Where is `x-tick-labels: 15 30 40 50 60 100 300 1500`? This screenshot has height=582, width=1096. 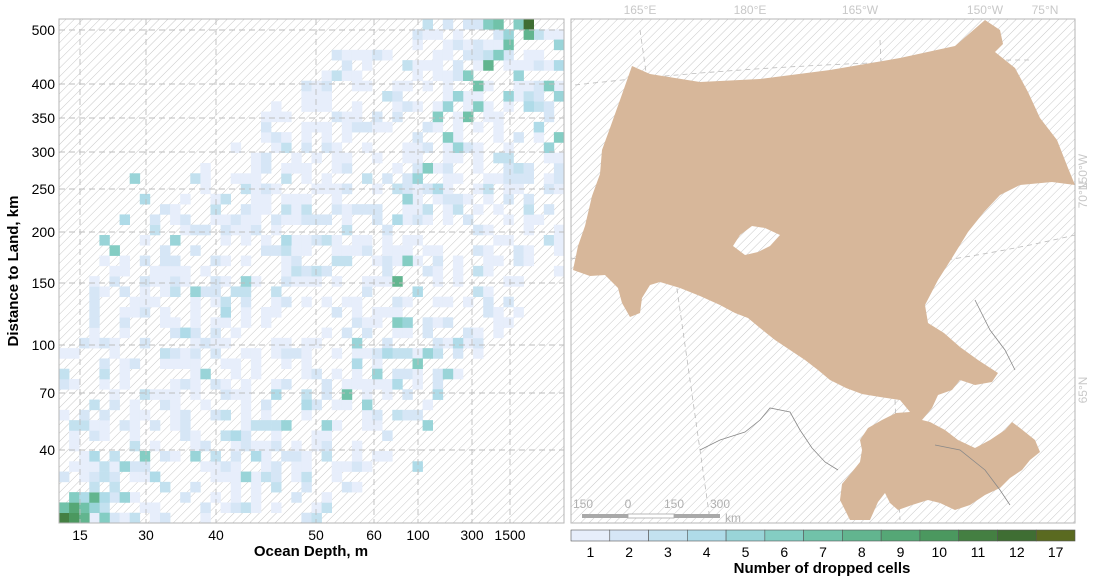 x-tick-labels: 15 30 40 50 60 100 300 1500 is located at coordinates (299, 535).